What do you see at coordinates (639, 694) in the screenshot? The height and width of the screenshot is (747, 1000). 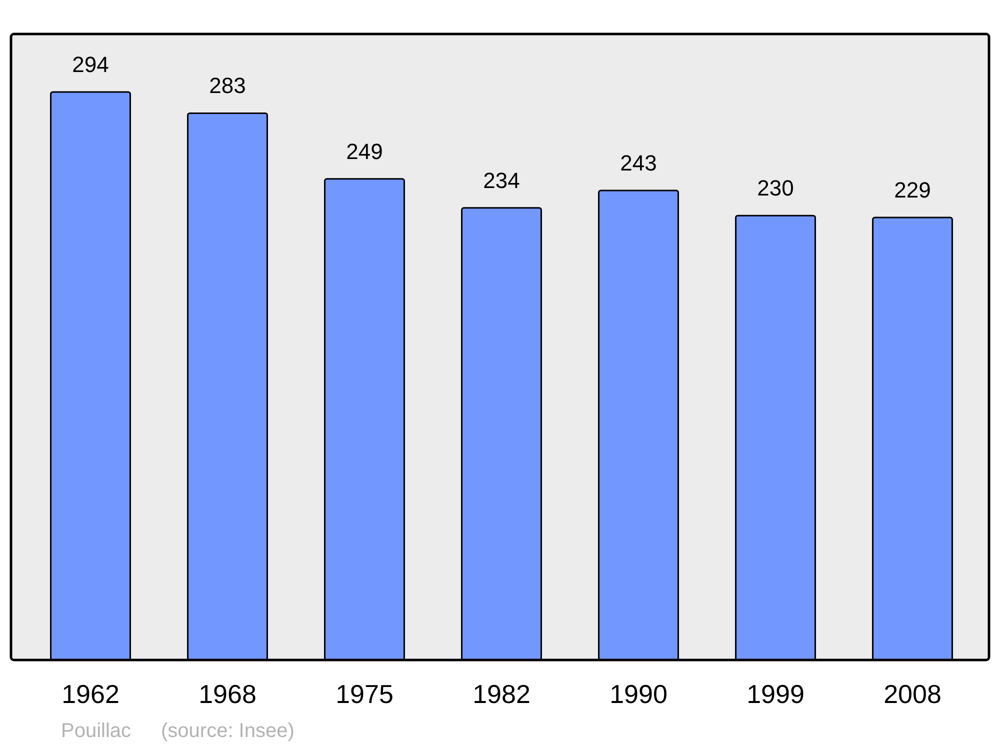 I see `x-tick-label: 1990` at bounding box center [639, 694].